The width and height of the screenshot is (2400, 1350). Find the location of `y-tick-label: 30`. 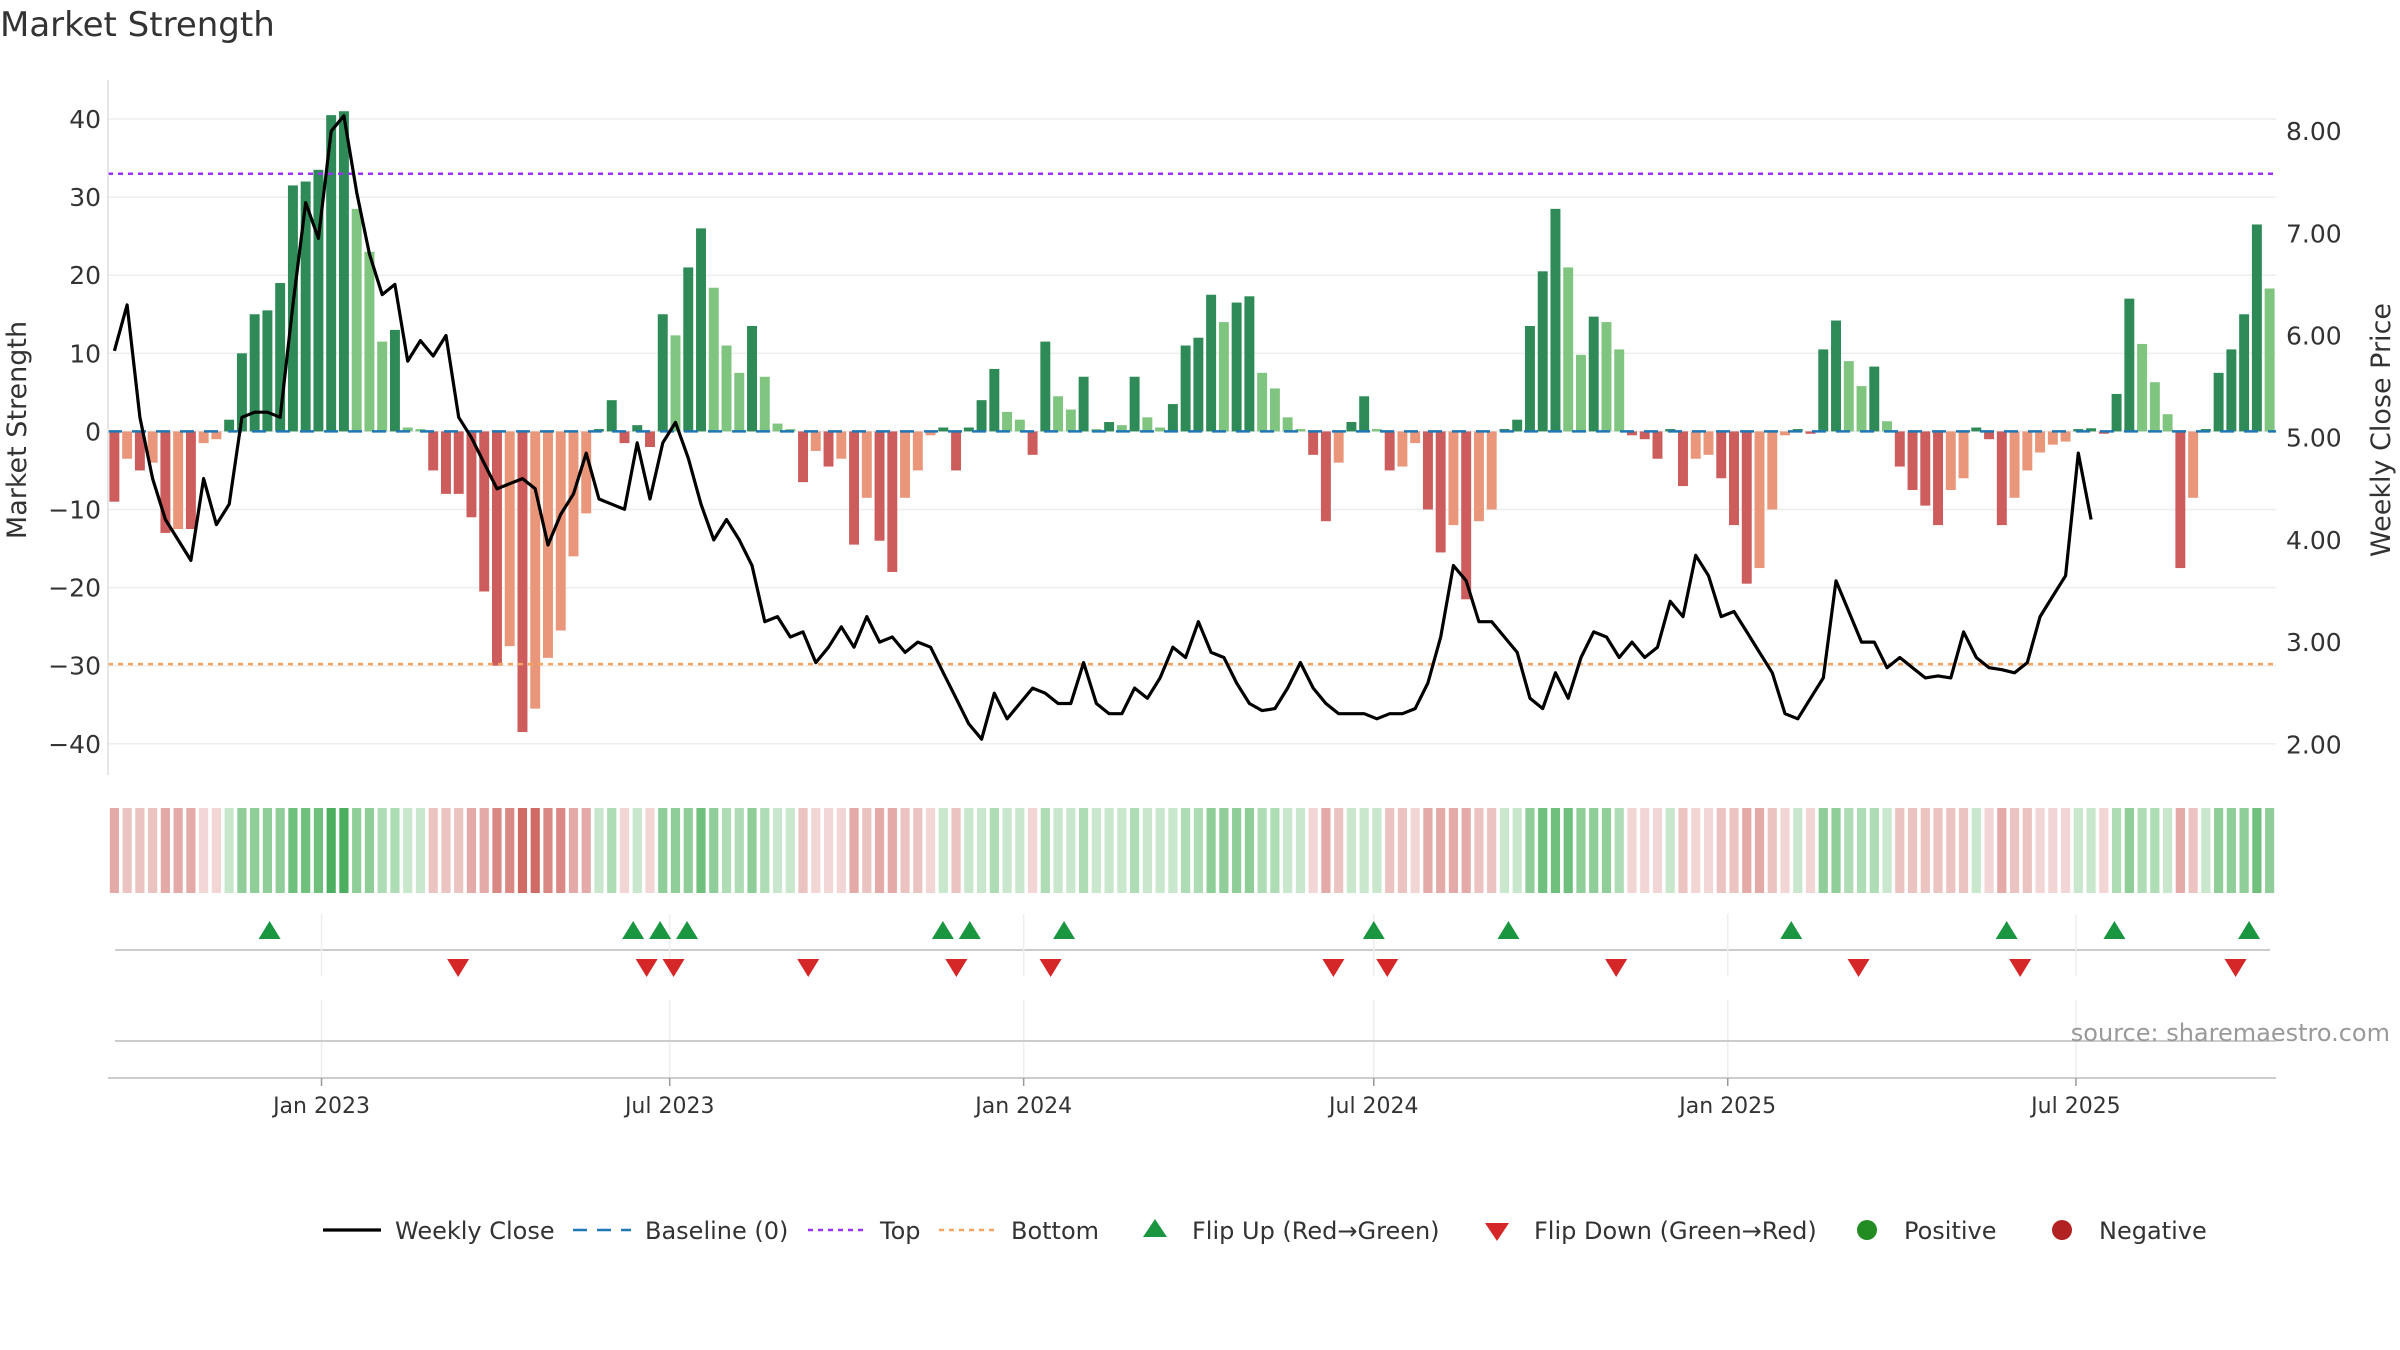

y-tick-label: 30 is located at coordinates (85, 197).